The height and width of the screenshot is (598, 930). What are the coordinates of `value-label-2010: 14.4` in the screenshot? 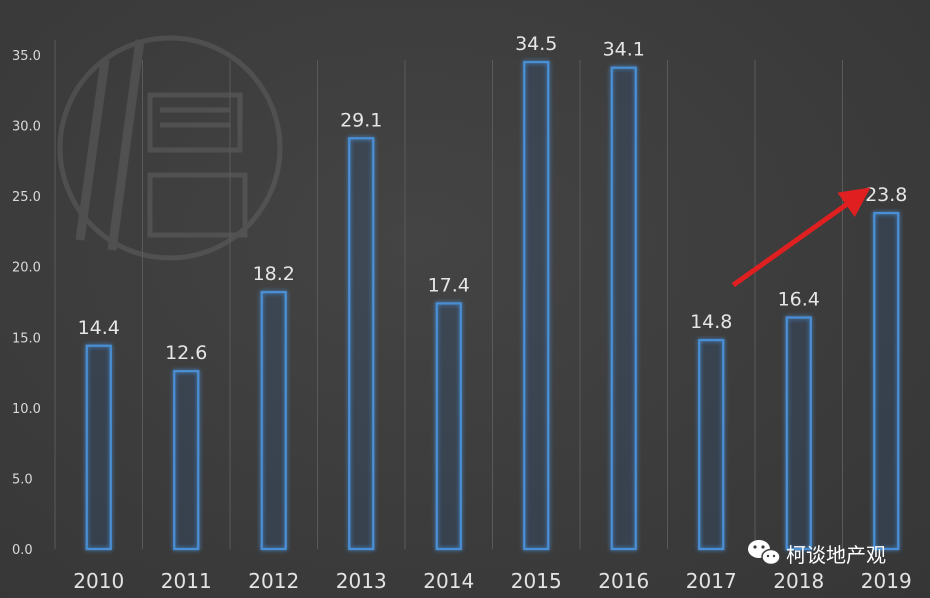 It's located at (99, 328).